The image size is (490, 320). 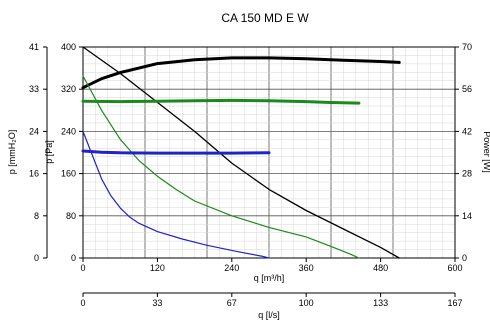 I want to click on x-tick-label: 0, so click(x=82, y=268).